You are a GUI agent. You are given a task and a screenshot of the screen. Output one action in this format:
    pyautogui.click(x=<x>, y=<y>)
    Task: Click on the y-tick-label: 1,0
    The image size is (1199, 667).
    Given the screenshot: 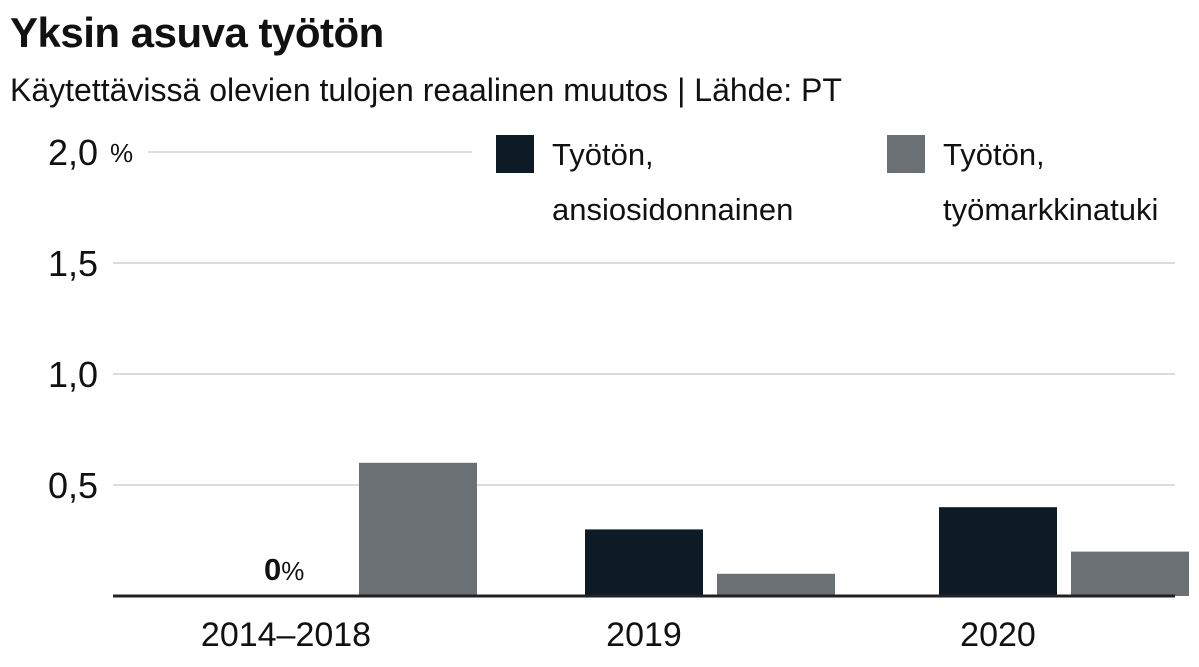 What is the action you would take?
    pyautogui.click(x=73, y=374)
    